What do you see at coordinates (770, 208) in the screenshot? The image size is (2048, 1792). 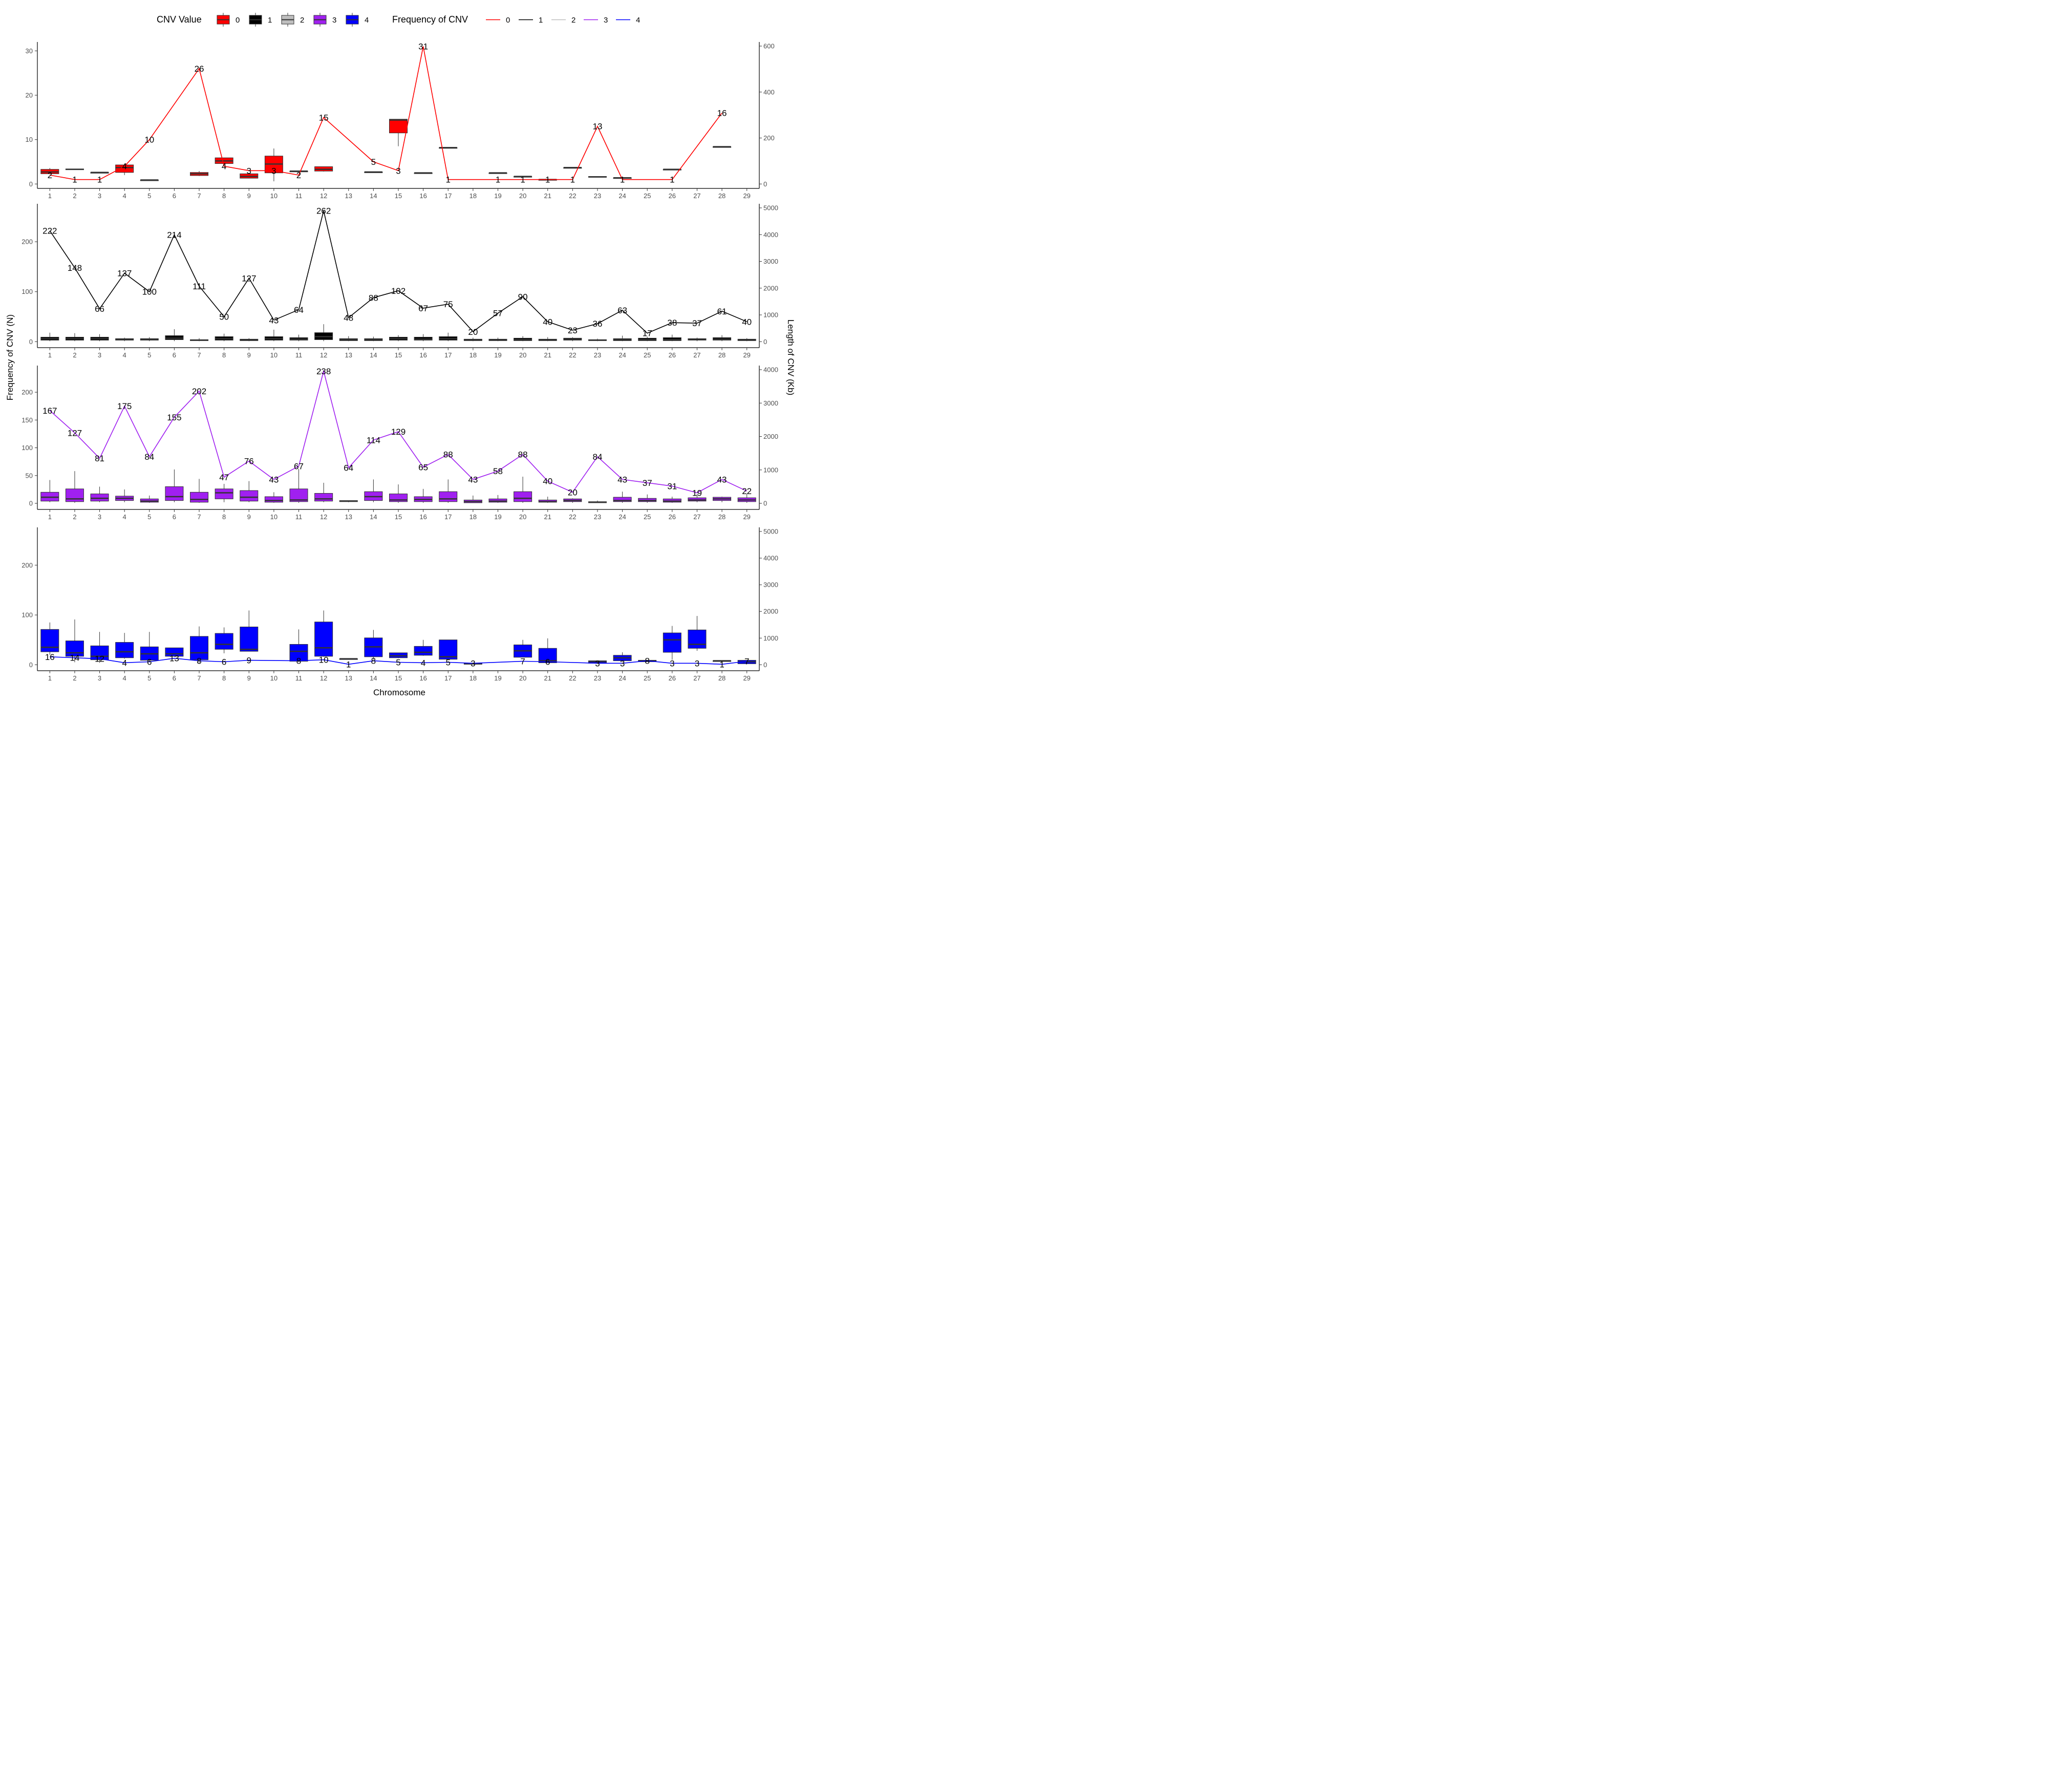 I see `y-right-tick-label: 5000` at bounding box center [770, 208].